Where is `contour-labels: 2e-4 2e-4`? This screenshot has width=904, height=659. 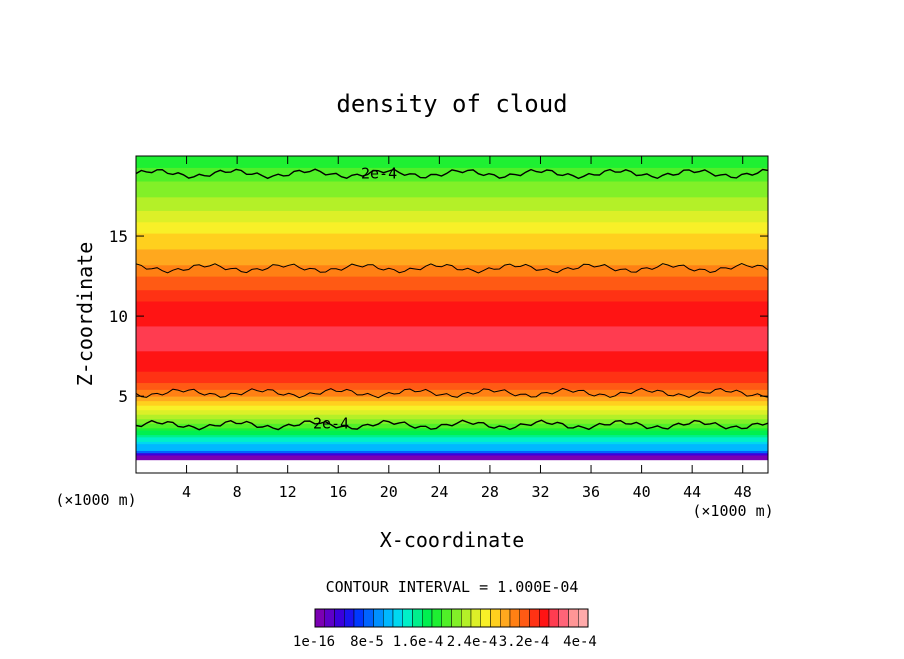 contour-labels: 2e-4 2e-4 is located at coordinates (355, 299).